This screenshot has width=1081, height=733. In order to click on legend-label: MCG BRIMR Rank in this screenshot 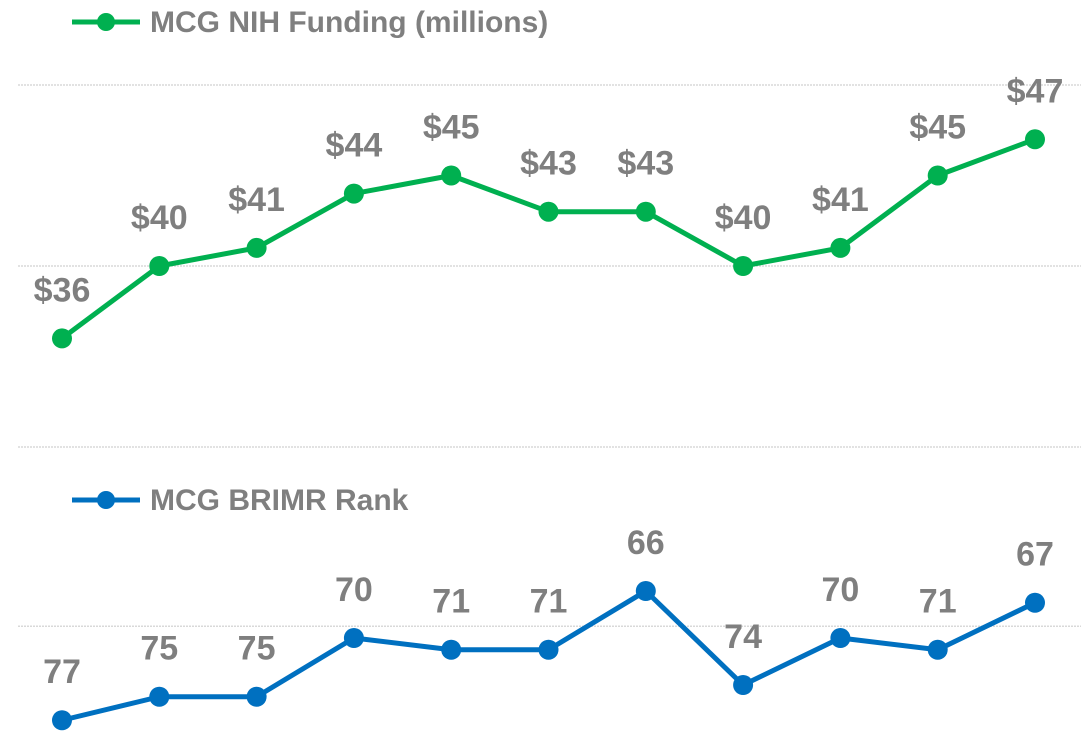, I will do `click(279, 500)`.